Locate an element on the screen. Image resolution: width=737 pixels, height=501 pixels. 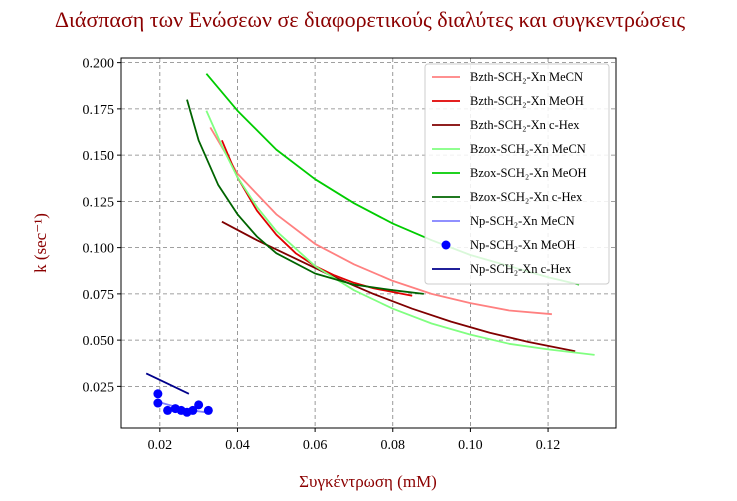
legend-label: Np-SCH₂-Xn MeCN is located at coordinates (522, 221).